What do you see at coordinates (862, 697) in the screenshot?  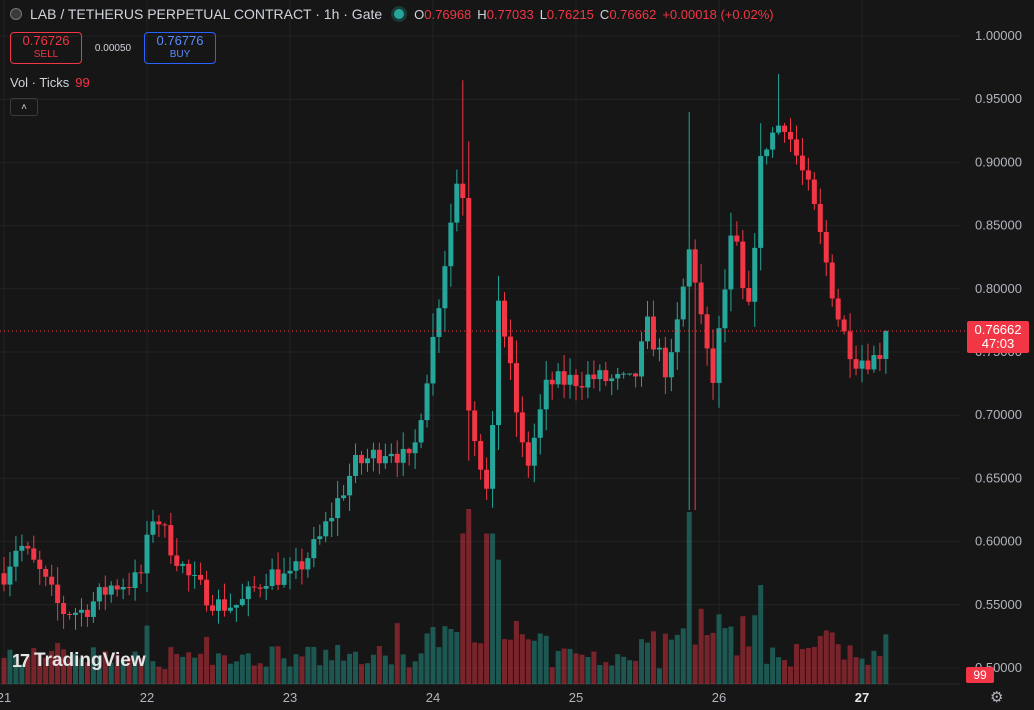 I see `time-tick-label: 27` at bounding box center [862, 697].